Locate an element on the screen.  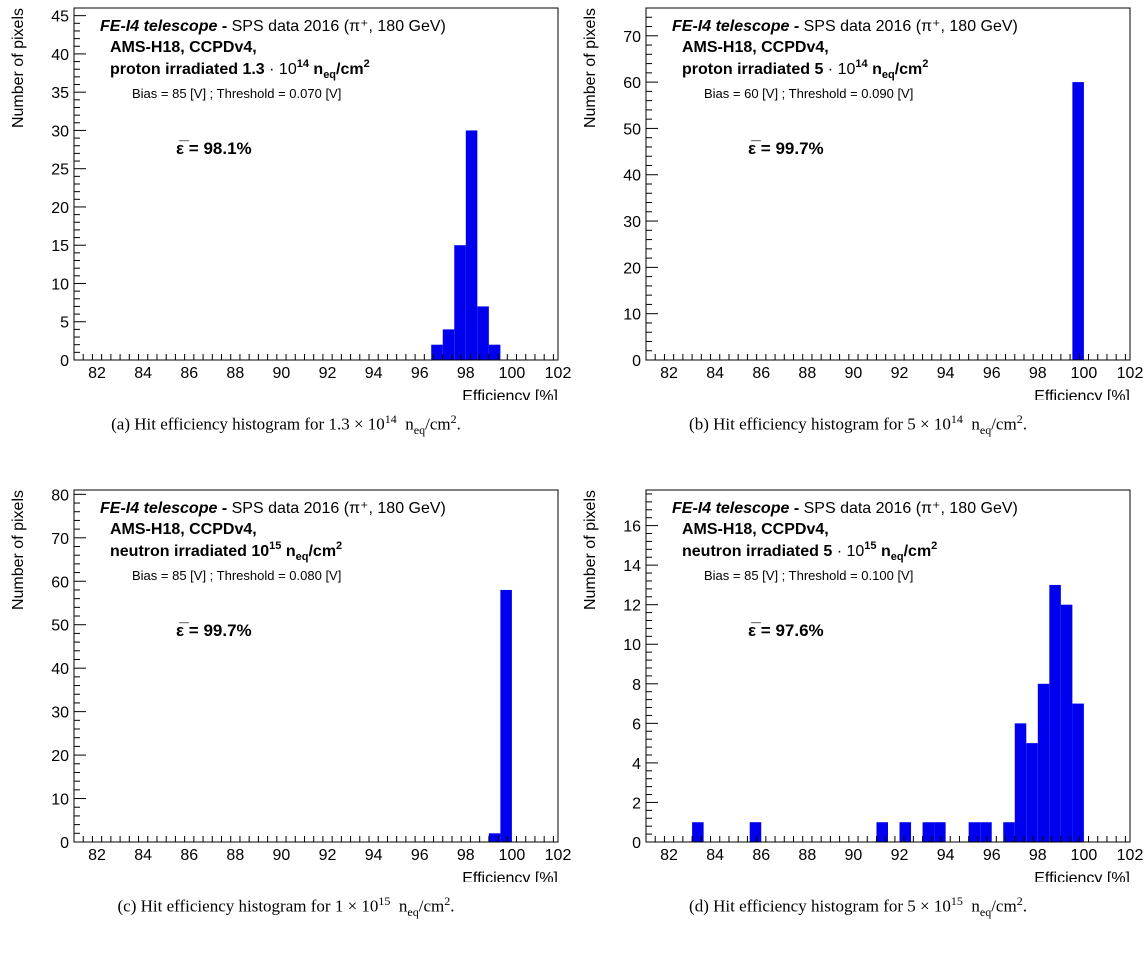
y-axis-label-d: Number of pixels is located at coordinates (590, 550).